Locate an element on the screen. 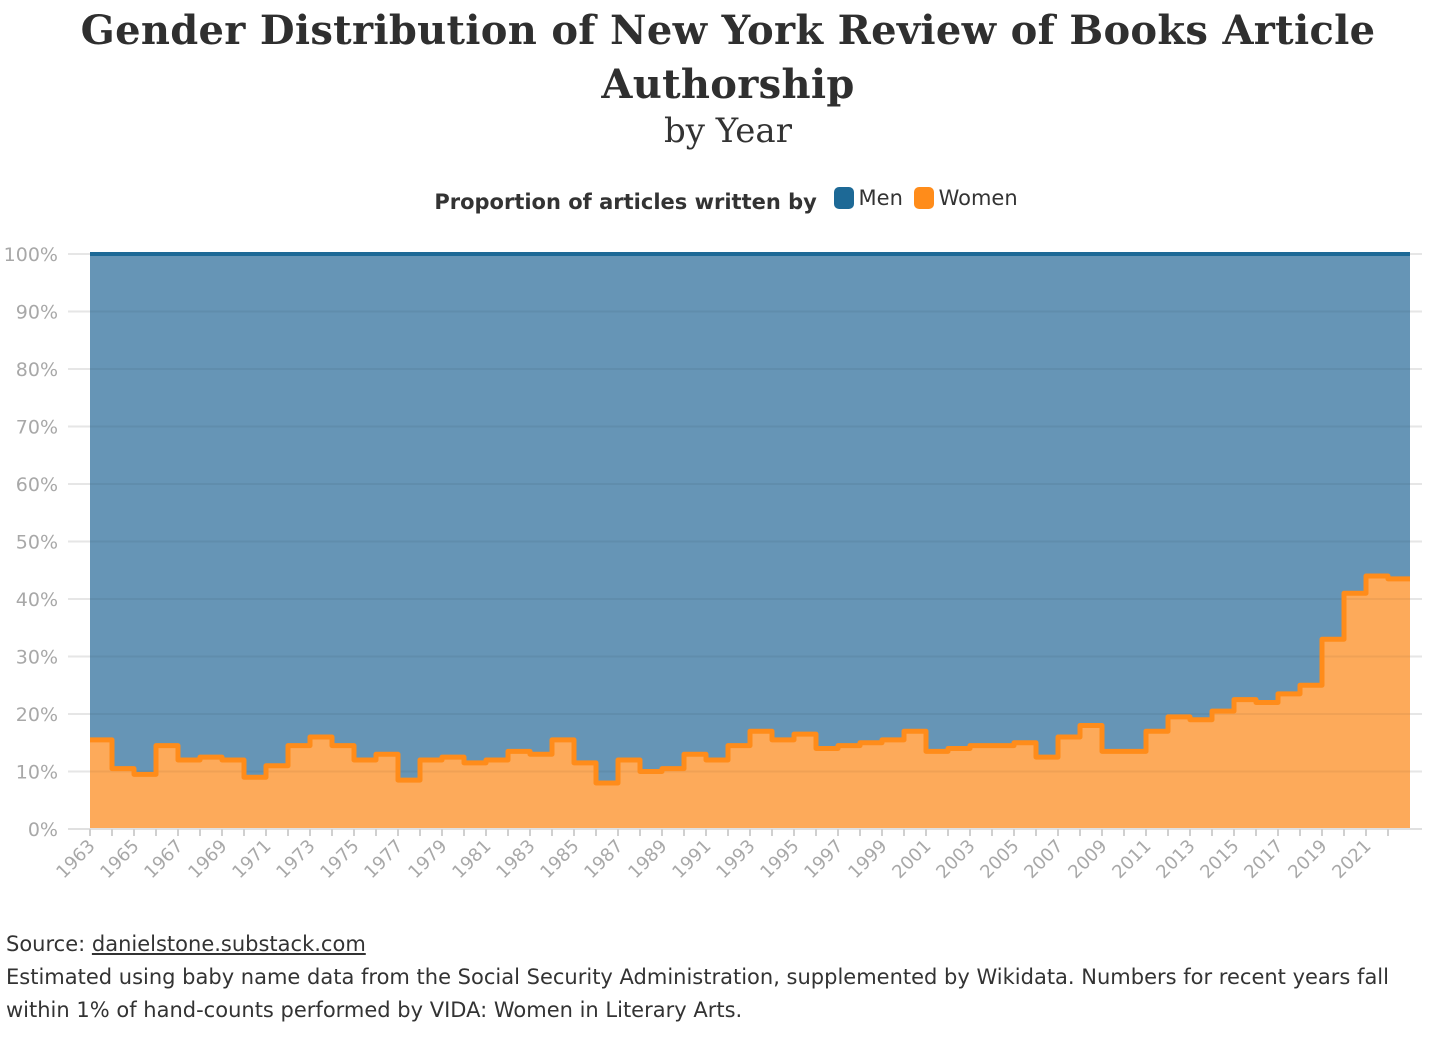 This screenshot has width=1456, height=1039. x-tick-label: 2005 is located at coordinates (999, 859).